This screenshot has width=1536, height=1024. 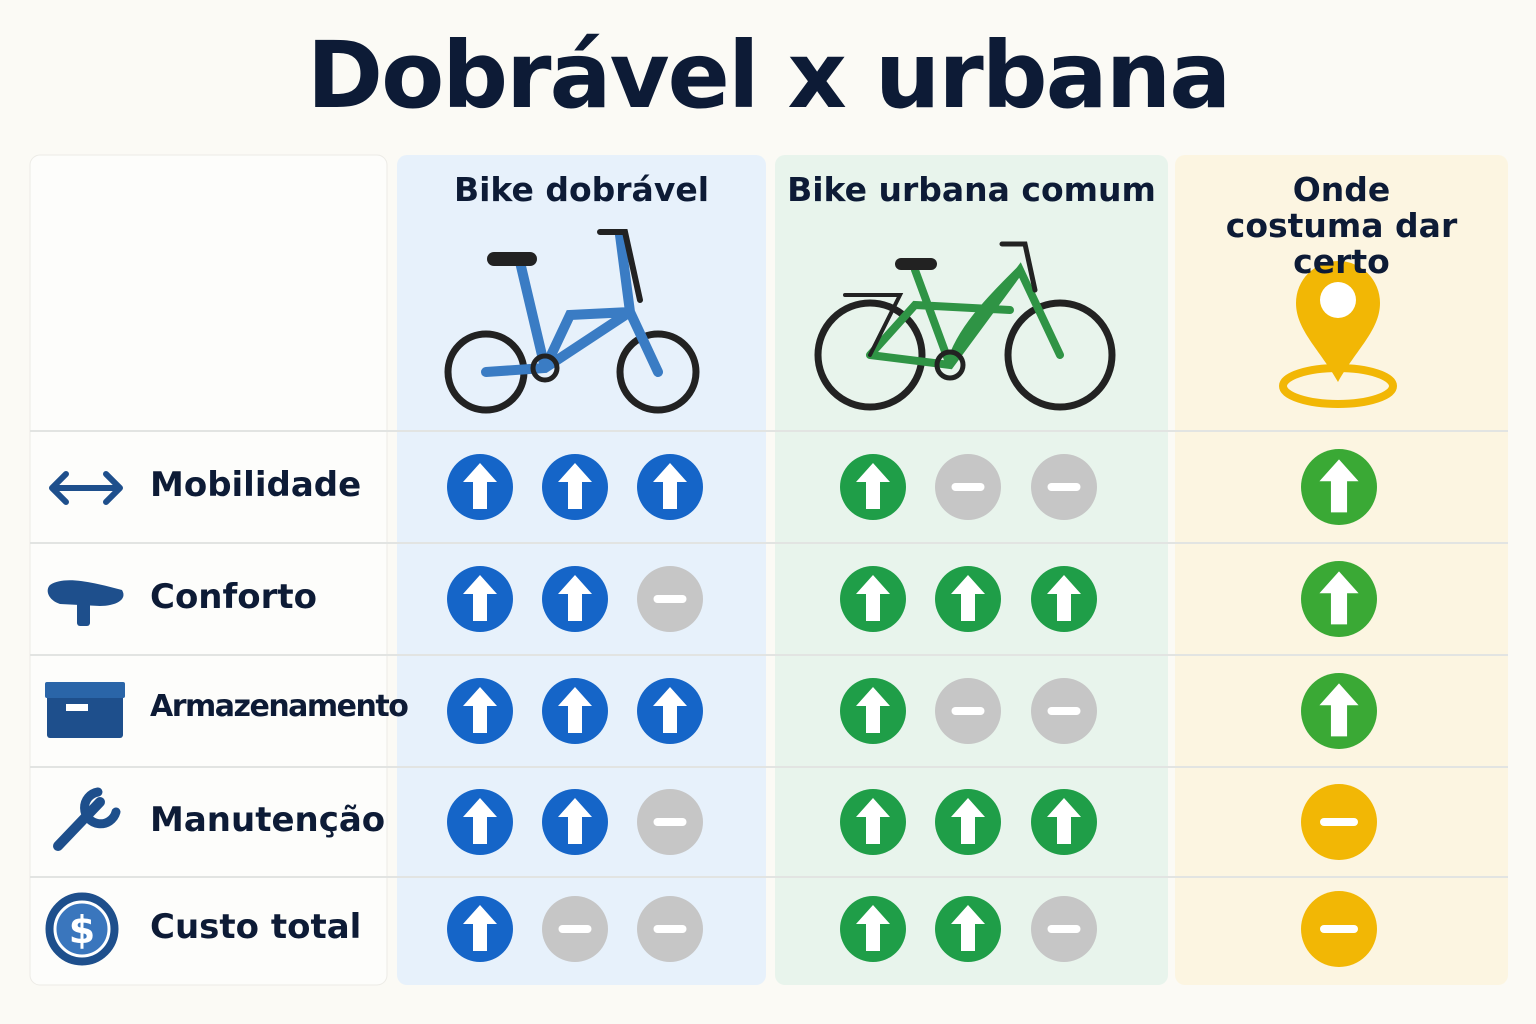 I want to click on cost-icon: $, so click(x=82, y=929).